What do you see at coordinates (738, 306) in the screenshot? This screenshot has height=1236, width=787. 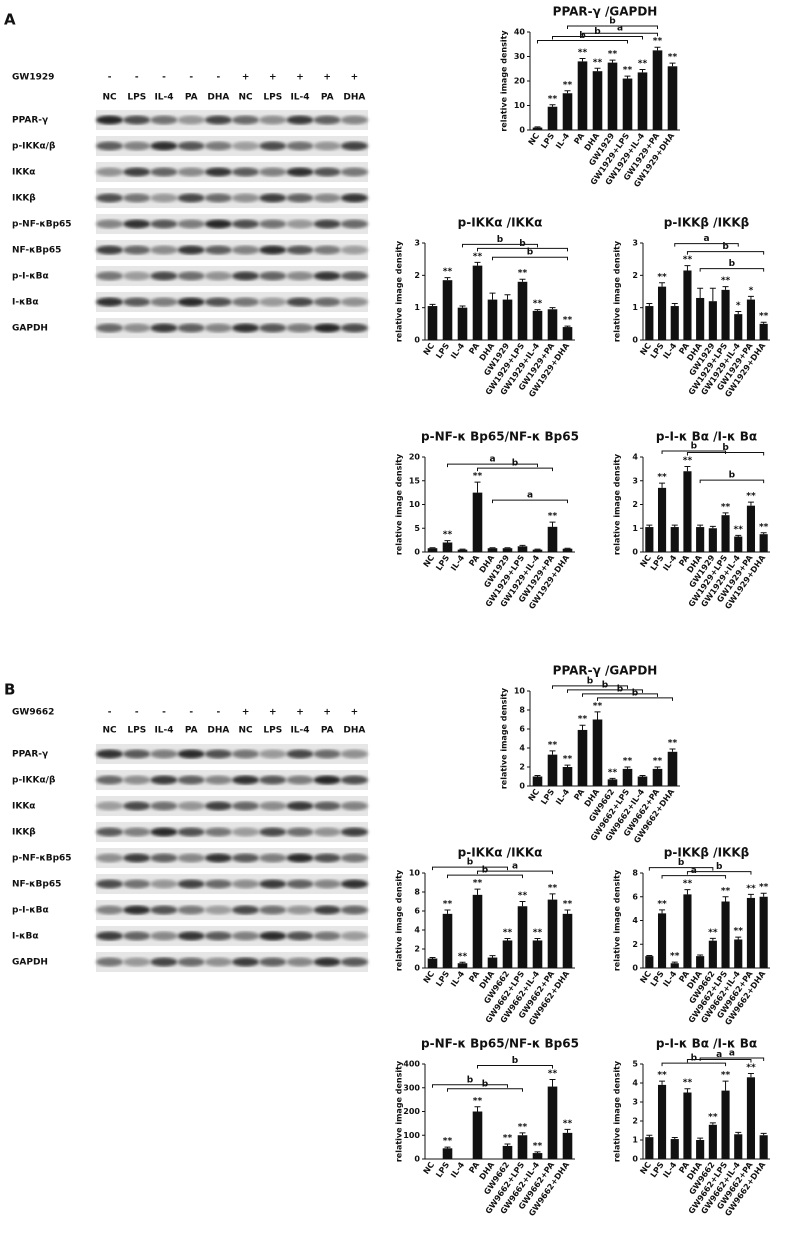 I see `significance-star: *` at bounding box center [738, 306].